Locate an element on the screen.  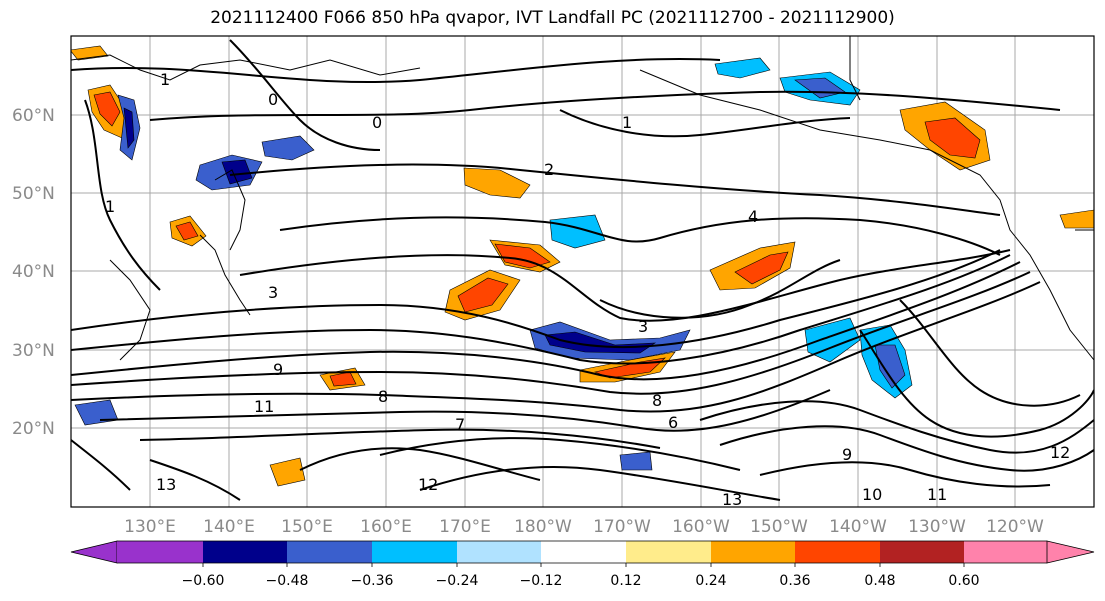
lat-axis: 60°N 50°N 40°N 30°N 20°N is located at coordinates (33, 272).